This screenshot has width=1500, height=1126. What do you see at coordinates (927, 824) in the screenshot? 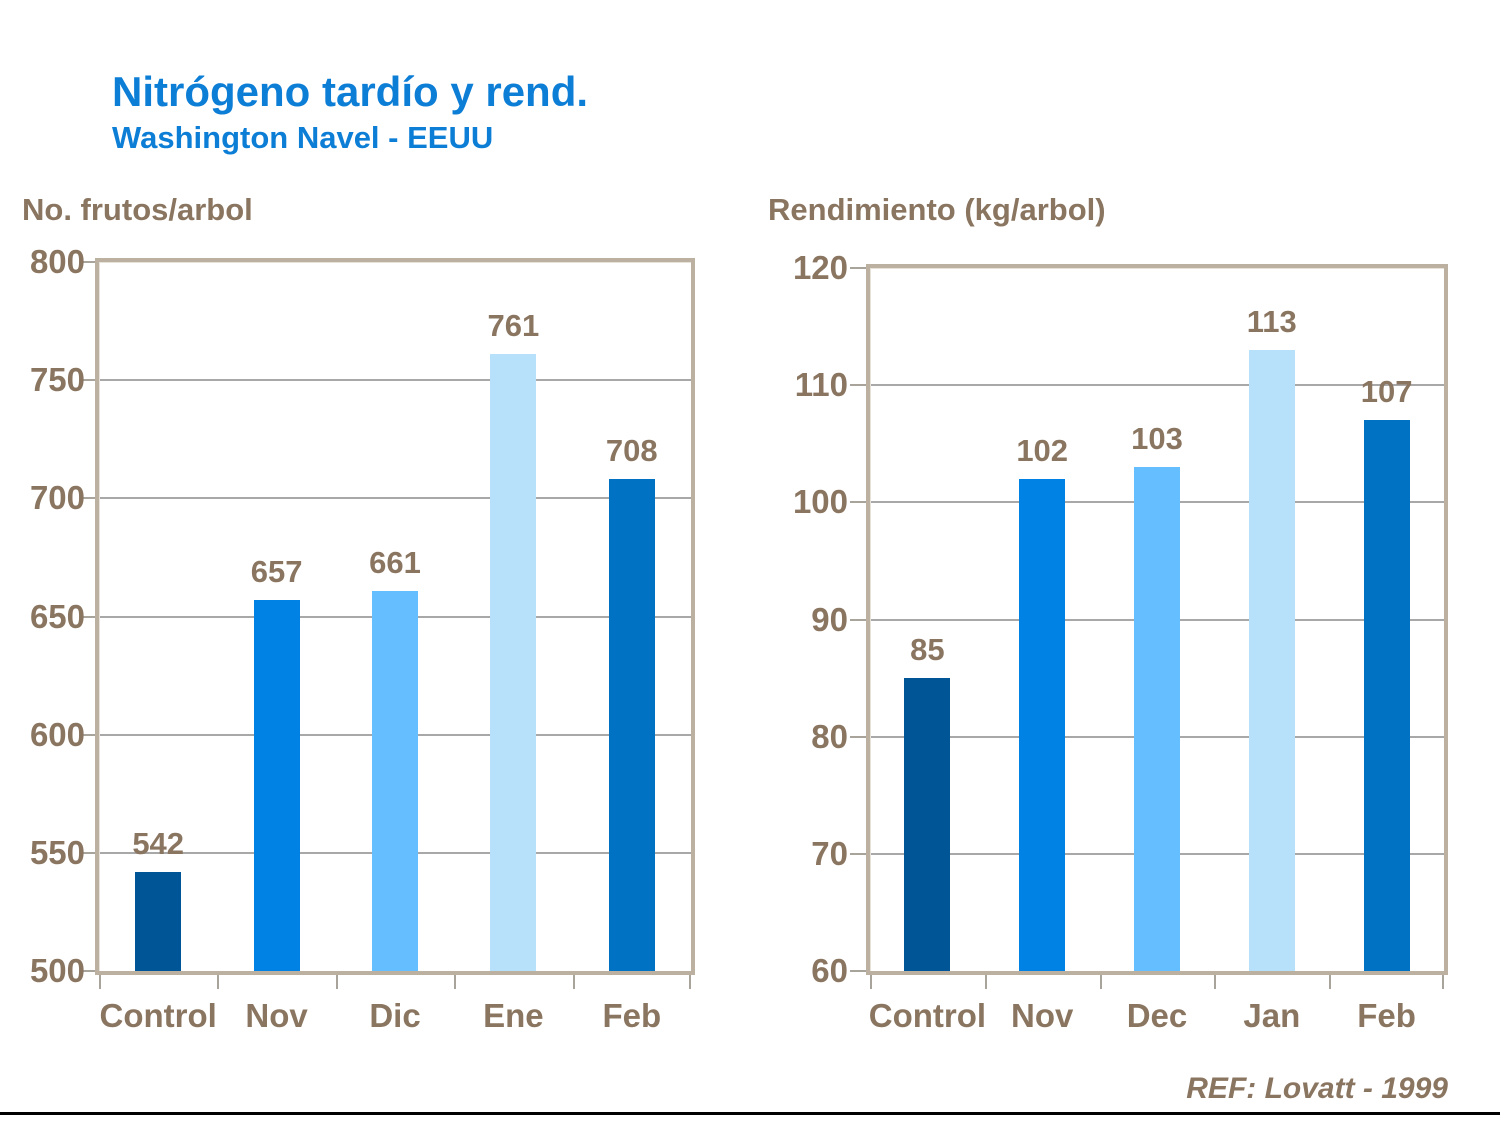
I see `bar-rendimiento-control` at bounding box center [927, 824].